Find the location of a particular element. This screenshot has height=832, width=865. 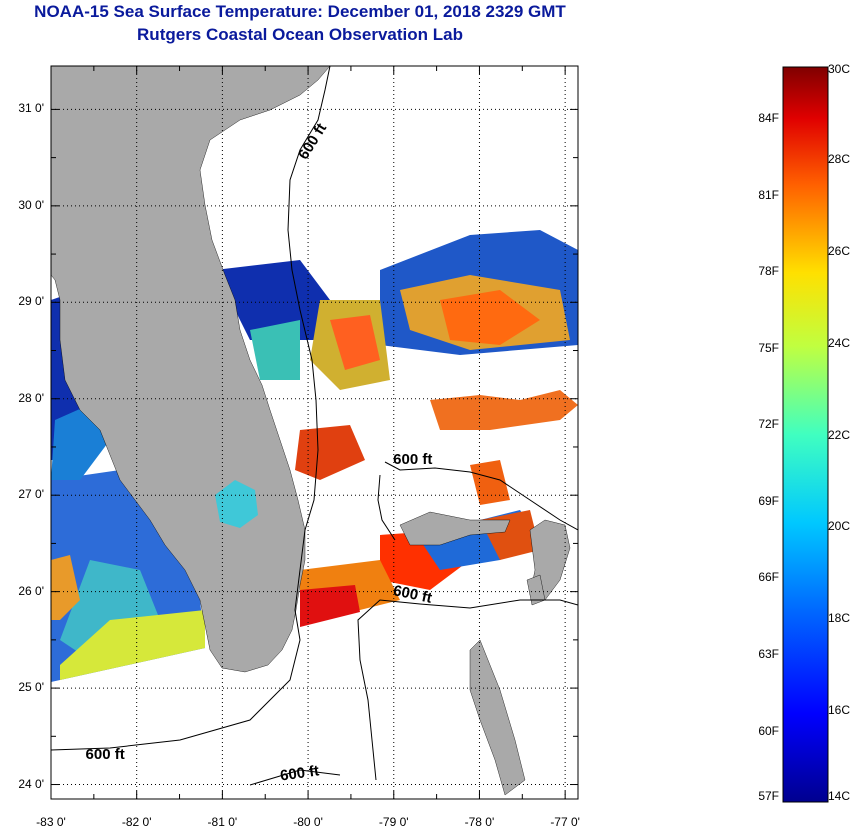

colorbar-celsius-label: 18C is located at coordinates (839, 618).